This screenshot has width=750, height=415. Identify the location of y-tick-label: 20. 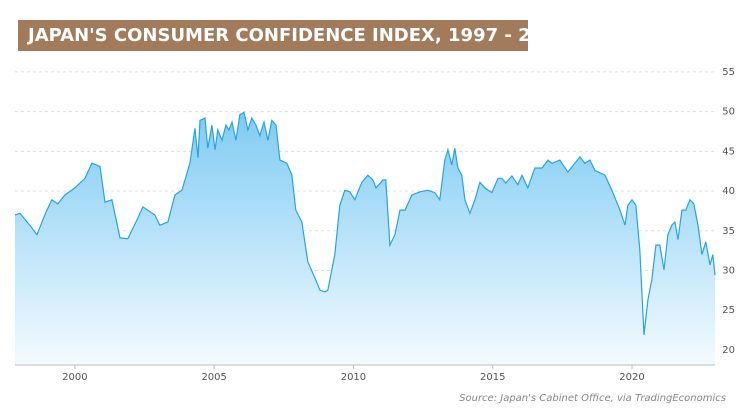
(728, 350).